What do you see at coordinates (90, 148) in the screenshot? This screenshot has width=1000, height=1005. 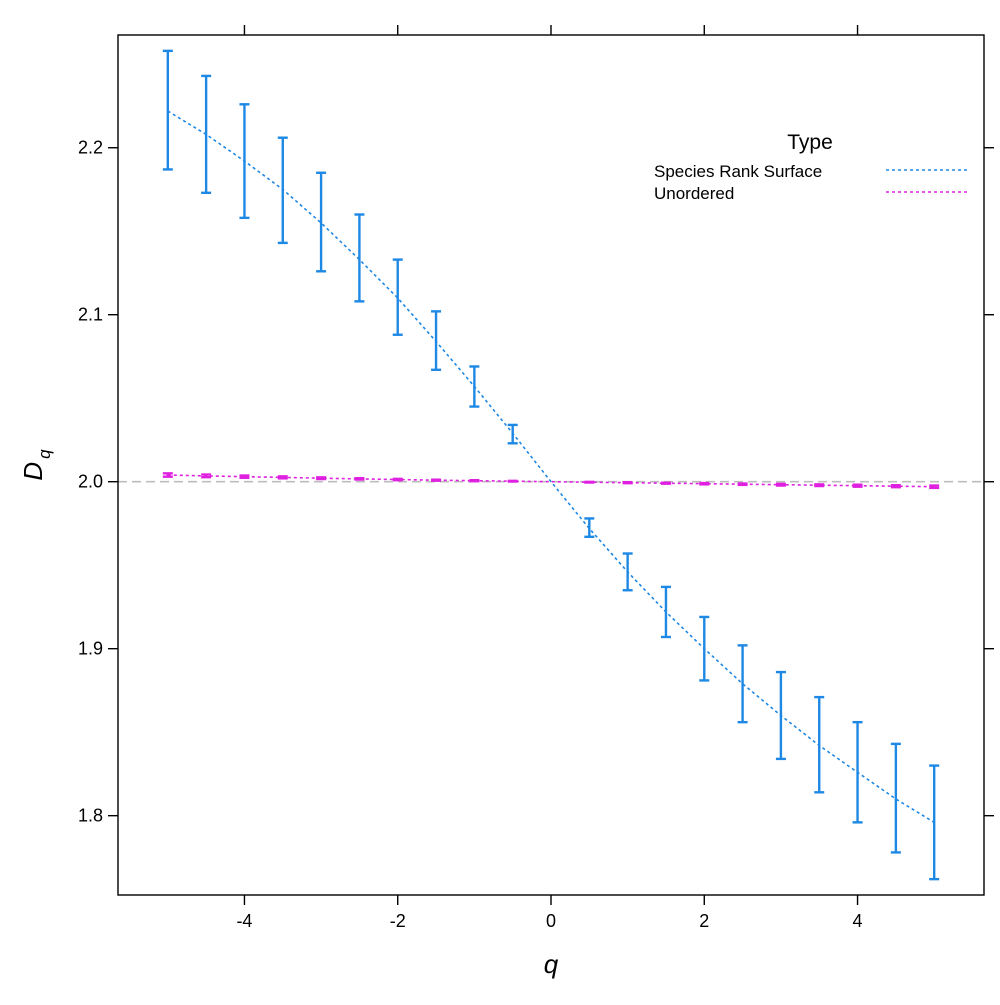 I see `y-tick-label: 2.2` at bounding box center [90, 148].